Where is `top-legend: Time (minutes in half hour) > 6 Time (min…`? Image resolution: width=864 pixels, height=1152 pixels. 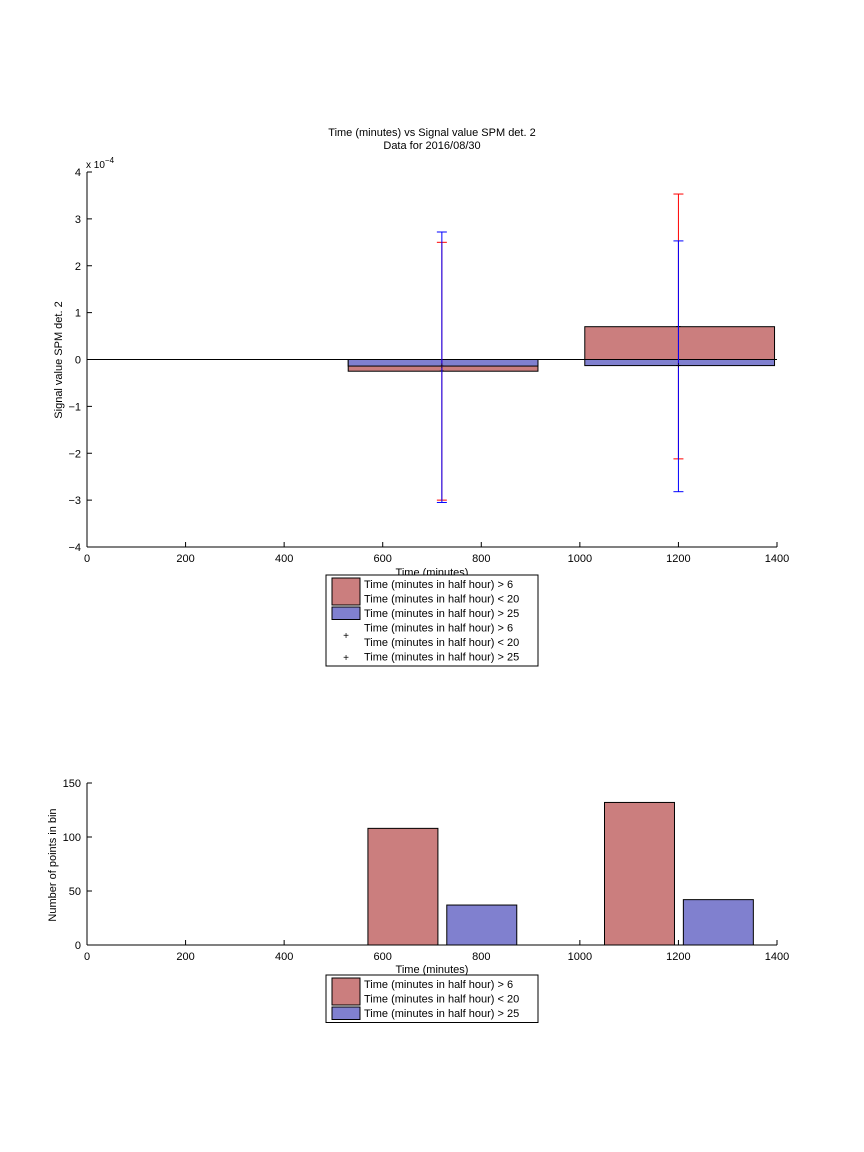
top-legend: Time (minutes in half hour) > 6 Time (min… is located at coordinates (432, 620).